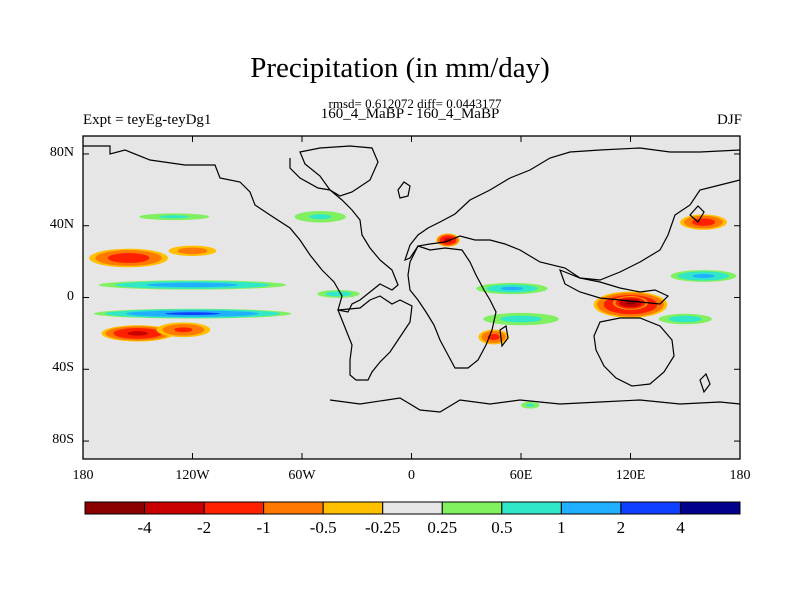 This screenshot has height=600, width=800. I want to click on anomaly-region-pacific-south-dry, so click(137, 333).